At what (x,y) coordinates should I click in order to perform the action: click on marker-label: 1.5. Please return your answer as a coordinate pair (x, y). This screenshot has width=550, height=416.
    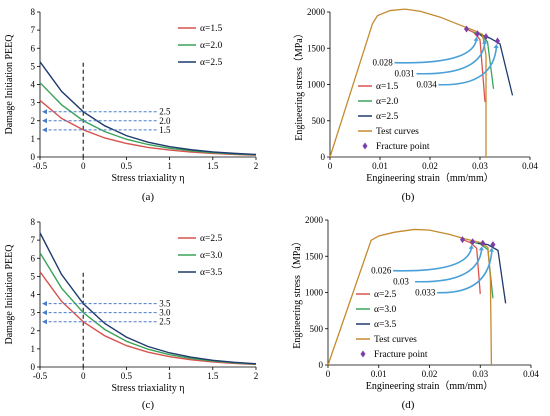
    Looking at the image, I should click on (165, 130).